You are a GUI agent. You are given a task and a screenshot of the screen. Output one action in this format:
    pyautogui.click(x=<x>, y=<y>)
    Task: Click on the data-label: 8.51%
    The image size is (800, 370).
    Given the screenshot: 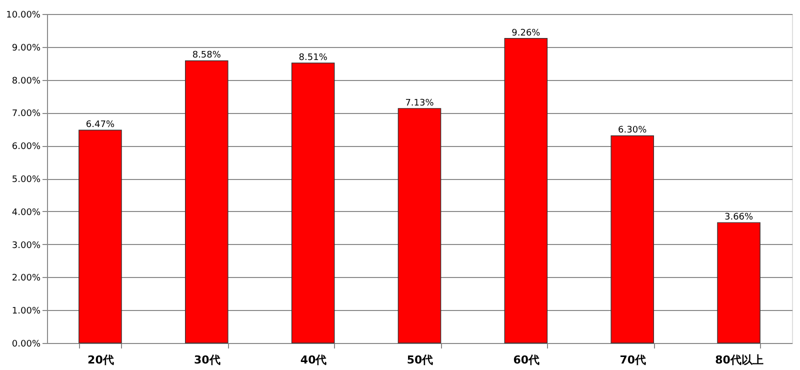 What is the action you would take?
    pyautogui.click(x=313, y=58)
    